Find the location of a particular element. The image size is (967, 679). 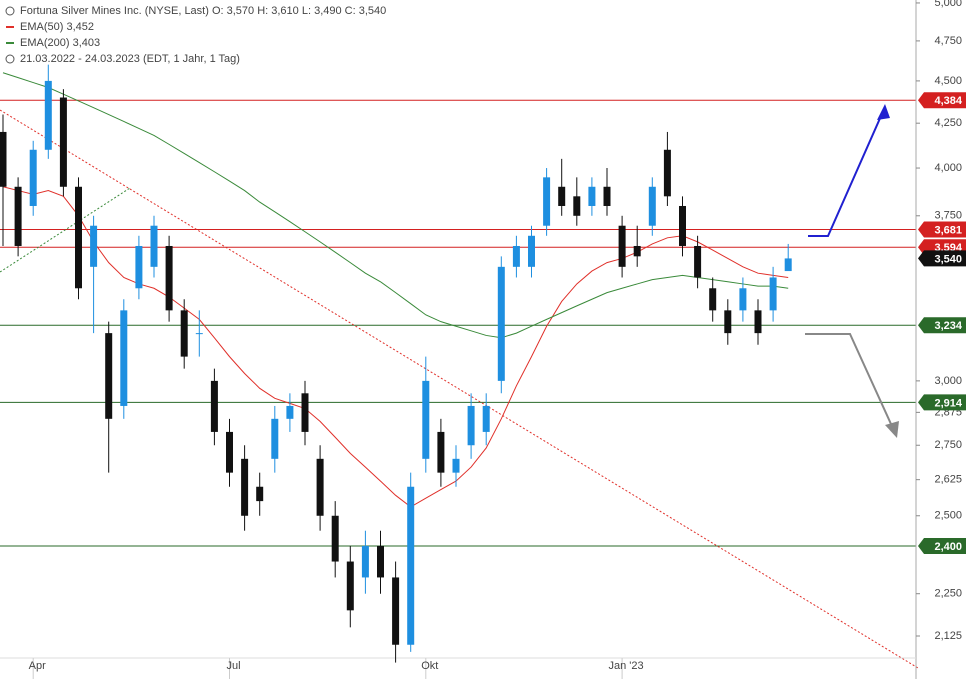

x-tick-label: Okt is located at coordinates (429, 666).